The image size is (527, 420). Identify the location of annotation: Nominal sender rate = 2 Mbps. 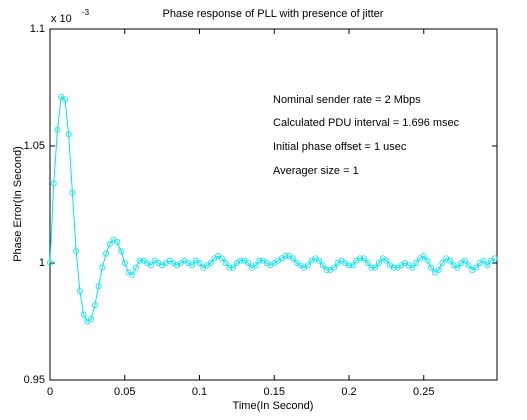
(347, 100).